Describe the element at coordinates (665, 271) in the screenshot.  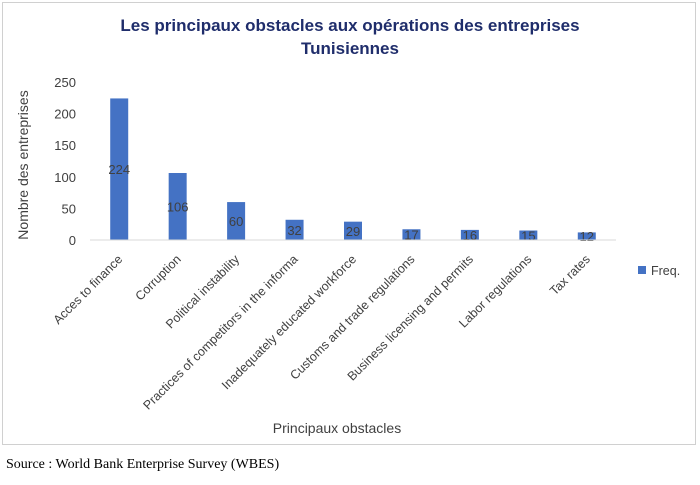
I see `legend-label: Freq.` at that location.